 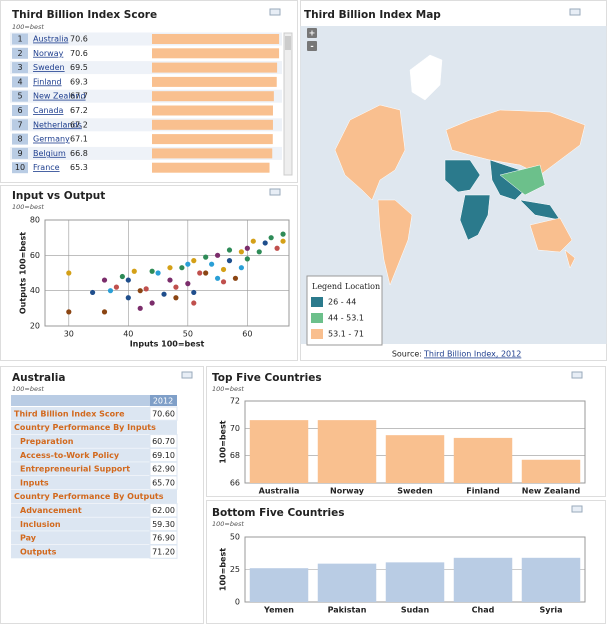 I want to click on x-tick-label: 50, so click(x=188, y=334).